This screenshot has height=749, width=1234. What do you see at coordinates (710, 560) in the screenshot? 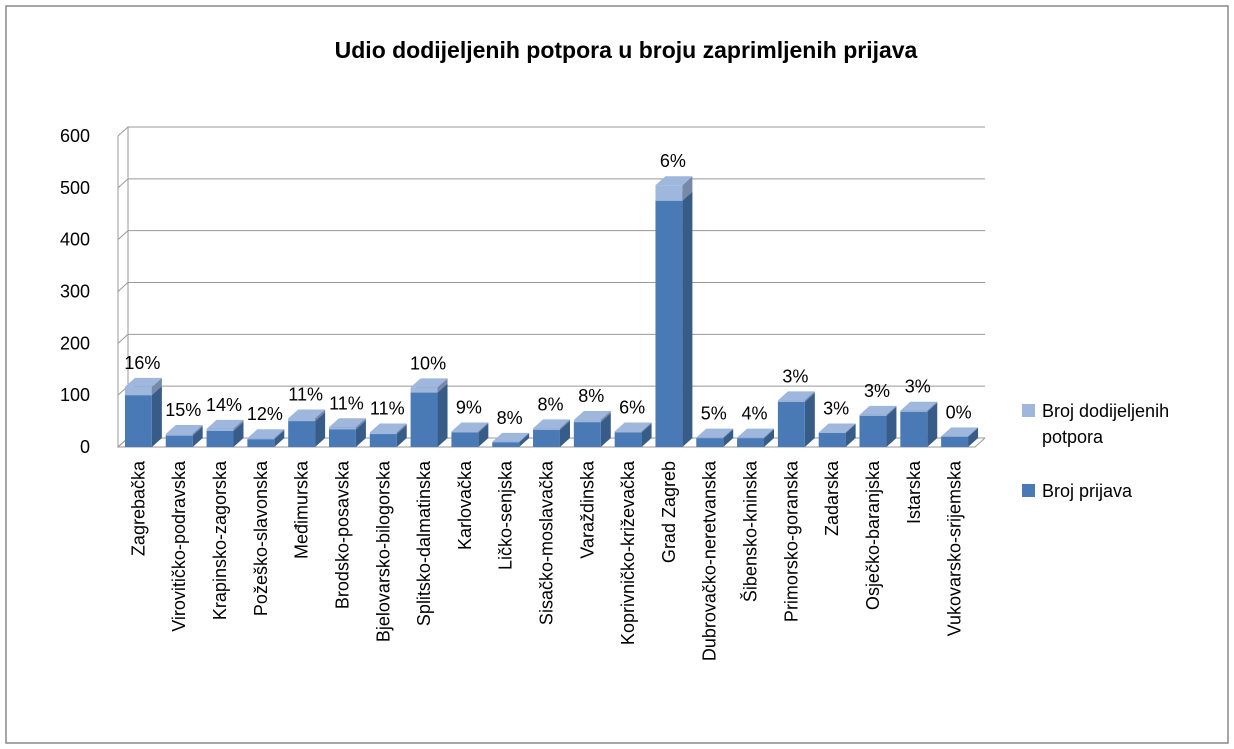
I see `x-tick-label: Dubrovačko-neretvanska` at bounding box center [710, 560].